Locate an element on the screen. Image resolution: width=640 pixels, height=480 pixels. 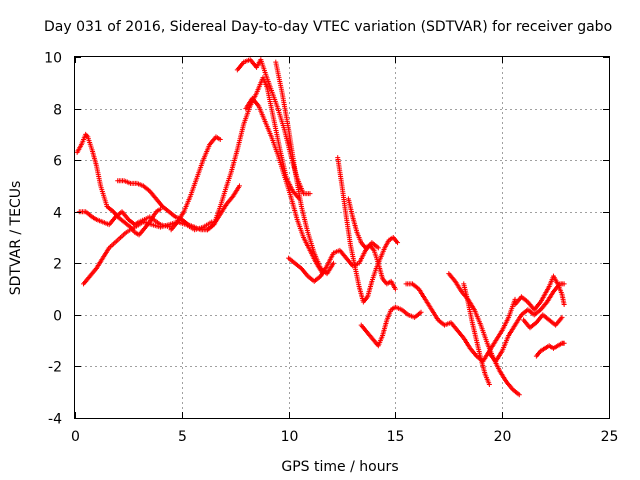
series-sat-n is located at coordinates (391, 326).